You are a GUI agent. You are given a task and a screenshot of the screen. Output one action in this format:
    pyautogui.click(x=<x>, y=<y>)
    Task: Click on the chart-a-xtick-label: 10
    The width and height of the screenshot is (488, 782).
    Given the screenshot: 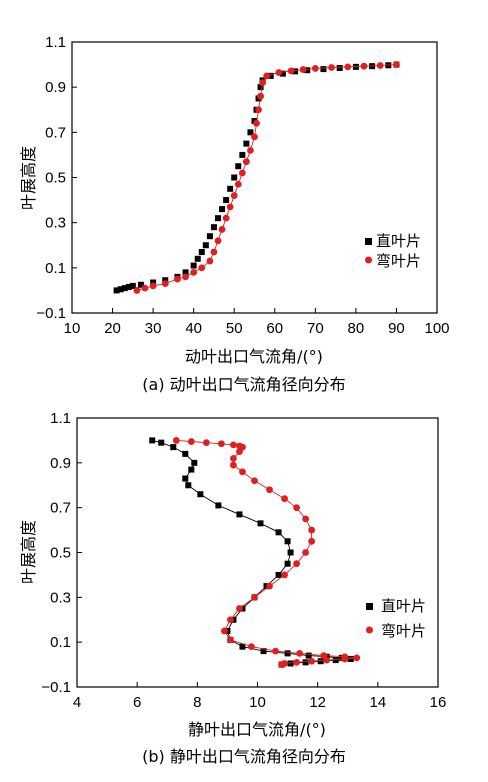 What is the action you would take?
    pyautogui.click(x=72, y=328)
    